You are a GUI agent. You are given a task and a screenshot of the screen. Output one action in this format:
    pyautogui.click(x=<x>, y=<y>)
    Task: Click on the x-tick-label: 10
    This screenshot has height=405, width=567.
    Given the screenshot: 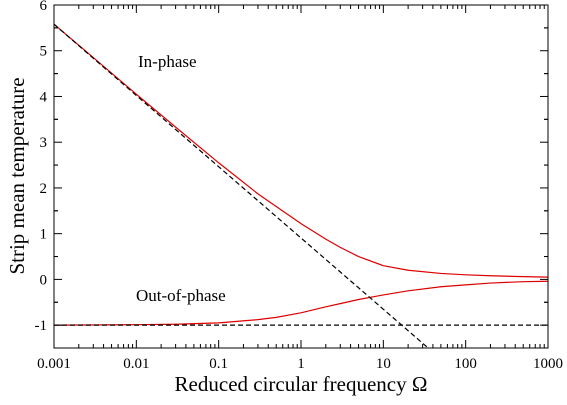 What is the action you would take?
    pyautogui.click(x=383, y=364)
    